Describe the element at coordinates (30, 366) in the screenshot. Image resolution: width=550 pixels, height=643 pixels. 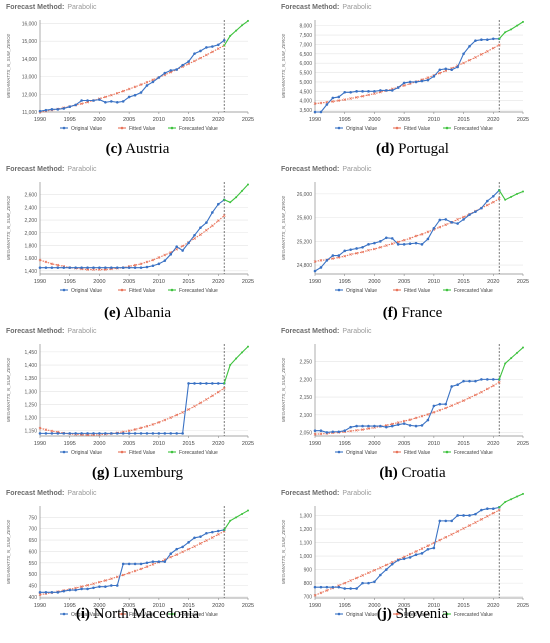
I see `y-tick-label: 1,400` at that location.